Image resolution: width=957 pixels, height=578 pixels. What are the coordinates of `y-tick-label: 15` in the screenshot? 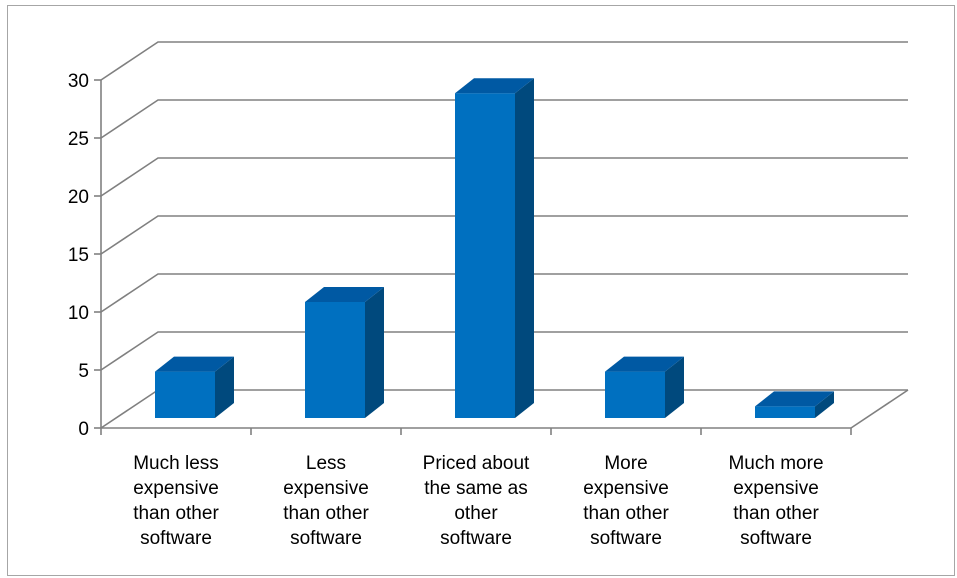 It's located at (78, 255).